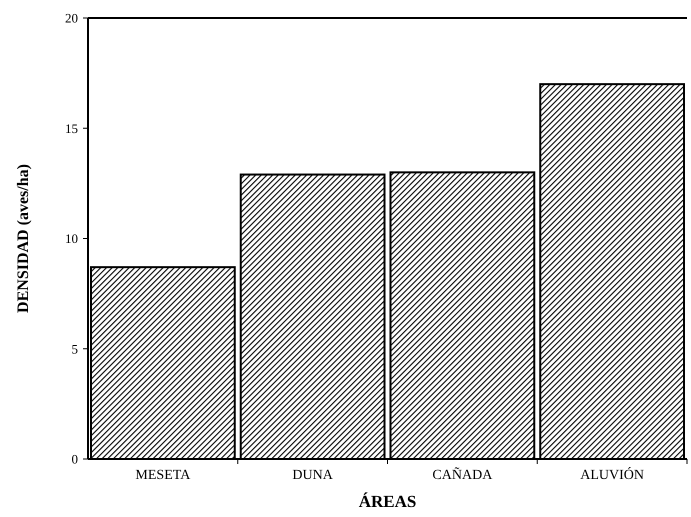 Image resolution: width=691 pixels, height=517 pixels. What do you see at coordinates (463, 475) in the screenshot?
I see `x-tick-label: CAÑADA` at bounding box center [463, 475].